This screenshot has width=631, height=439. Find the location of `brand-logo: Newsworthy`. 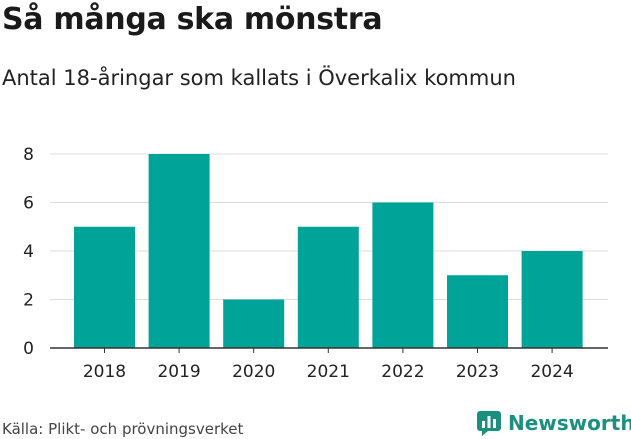

brand-logo: Newsworthy is located at coordinates (553, 423).